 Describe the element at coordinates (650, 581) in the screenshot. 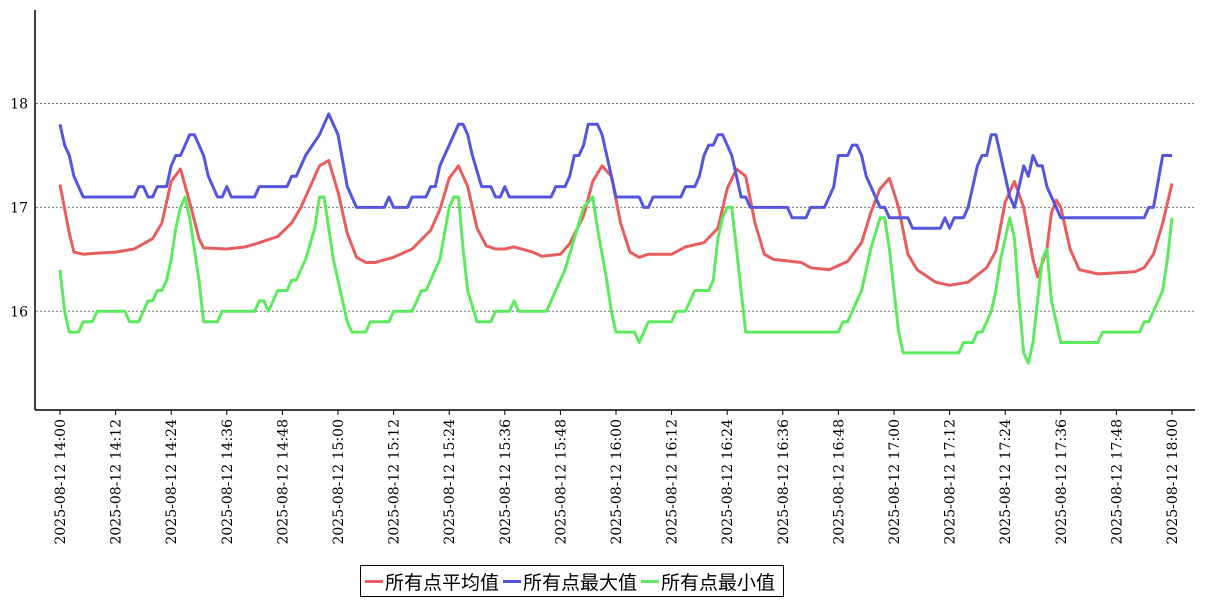

I see `legend-swatch-min` at that location.